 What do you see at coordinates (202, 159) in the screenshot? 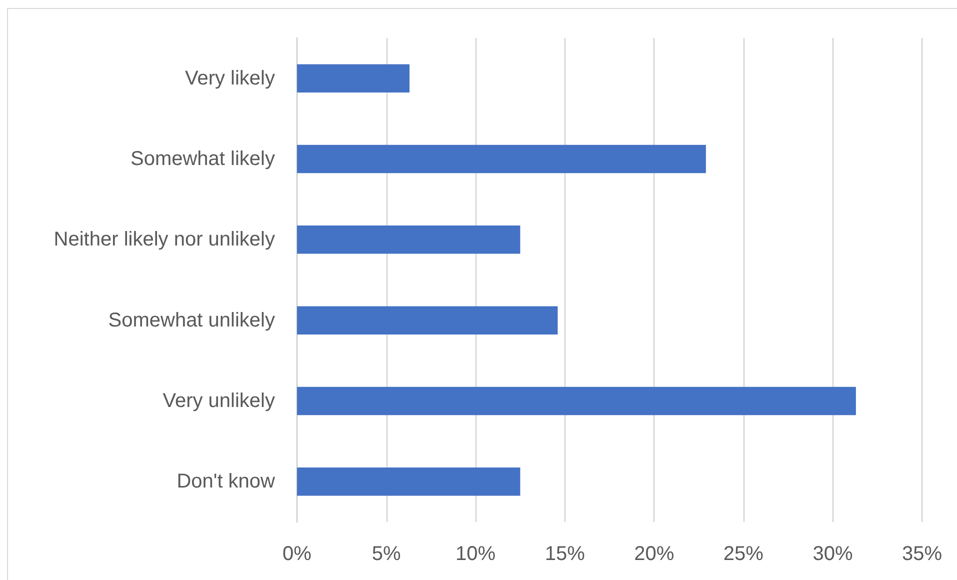
I see `y-tick-label: Somewhat likely` at bounding box center [202, 159].